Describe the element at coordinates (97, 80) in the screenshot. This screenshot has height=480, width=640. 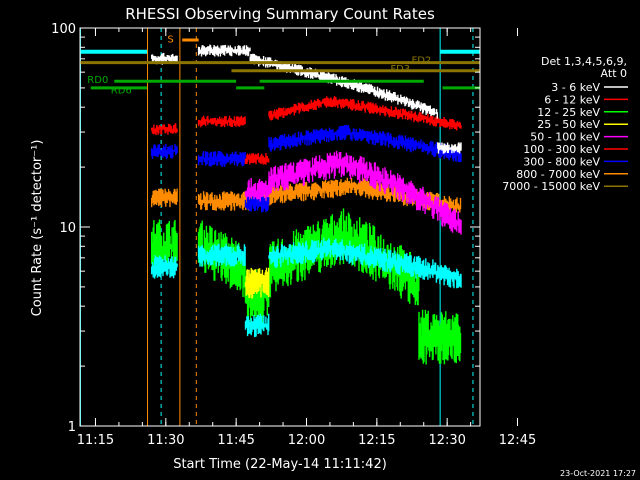
I see `annotation-rd0: RD0` at that location.